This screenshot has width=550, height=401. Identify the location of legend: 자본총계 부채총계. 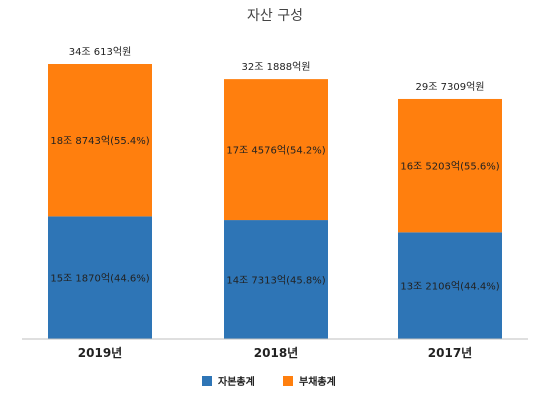
(269, 381).